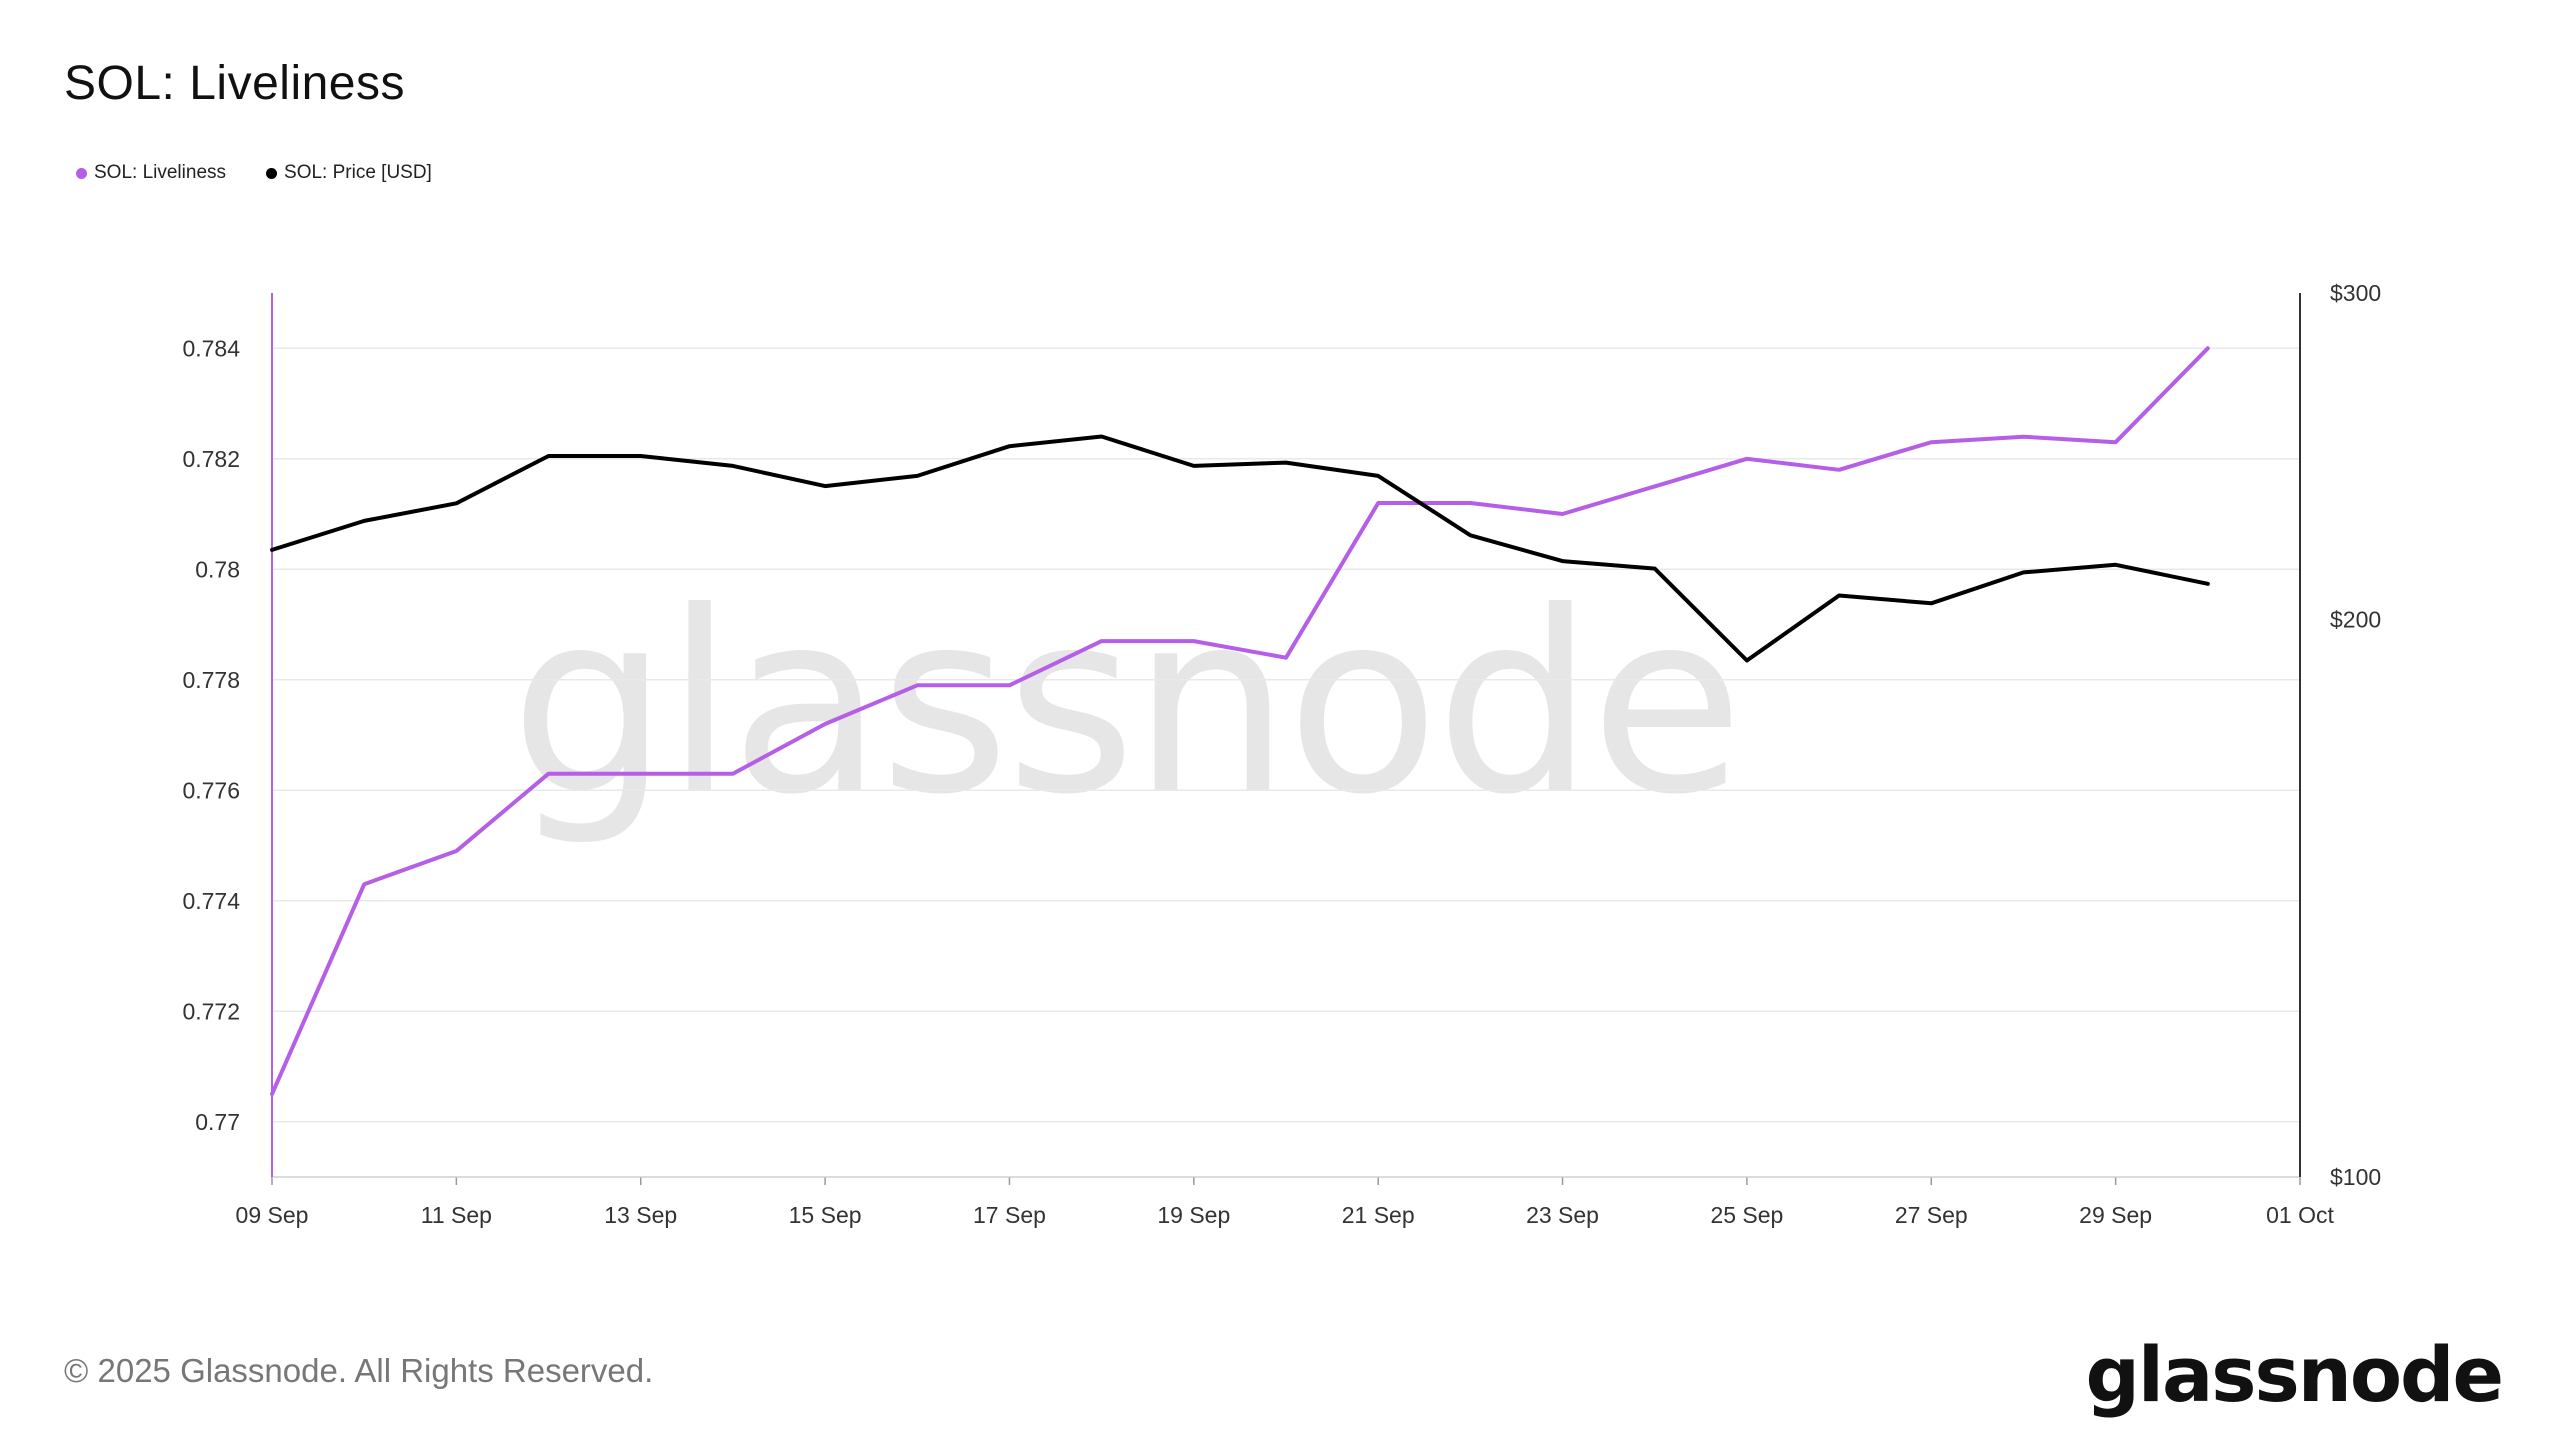  Describe the element at coordinates (1746, 1215) in the screenshot. I see `x-tick-label: 25 Sep` at that location.